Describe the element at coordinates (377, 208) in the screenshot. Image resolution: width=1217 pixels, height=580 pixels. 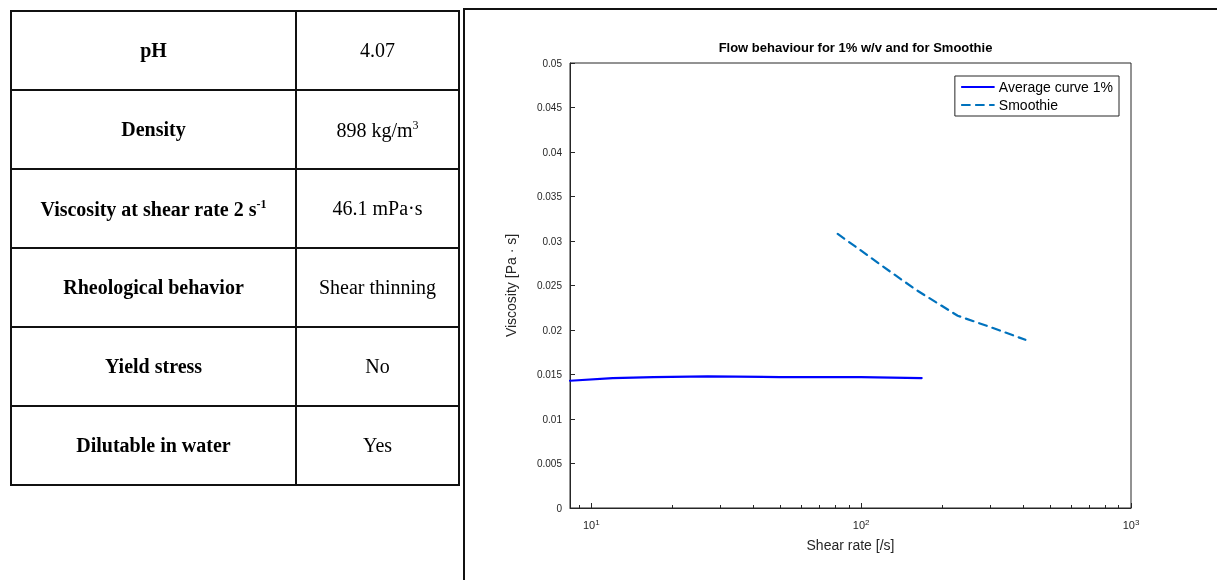
I see `text: 46.1 mPa·s` at that location.